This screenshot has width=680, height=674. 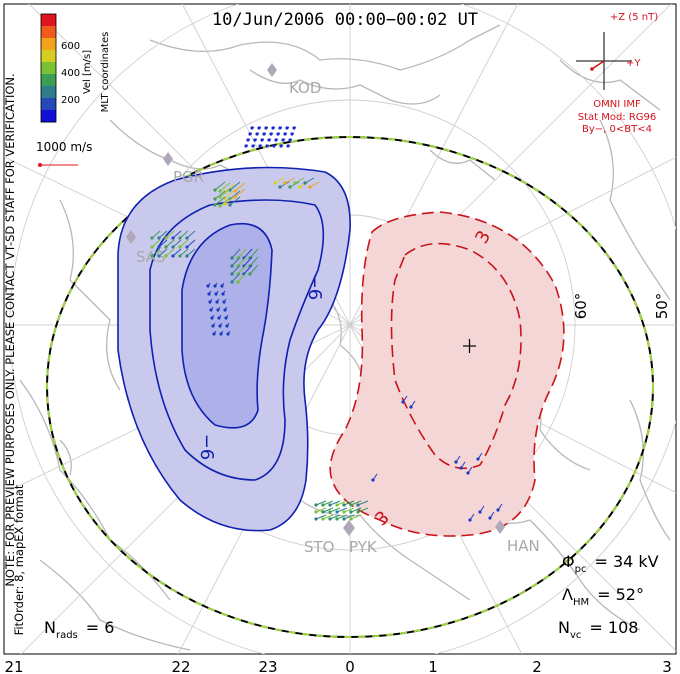 I want to click on mlt-axis-labels: 21 22 23 0 1 2 3, so click(x=337, y=666).